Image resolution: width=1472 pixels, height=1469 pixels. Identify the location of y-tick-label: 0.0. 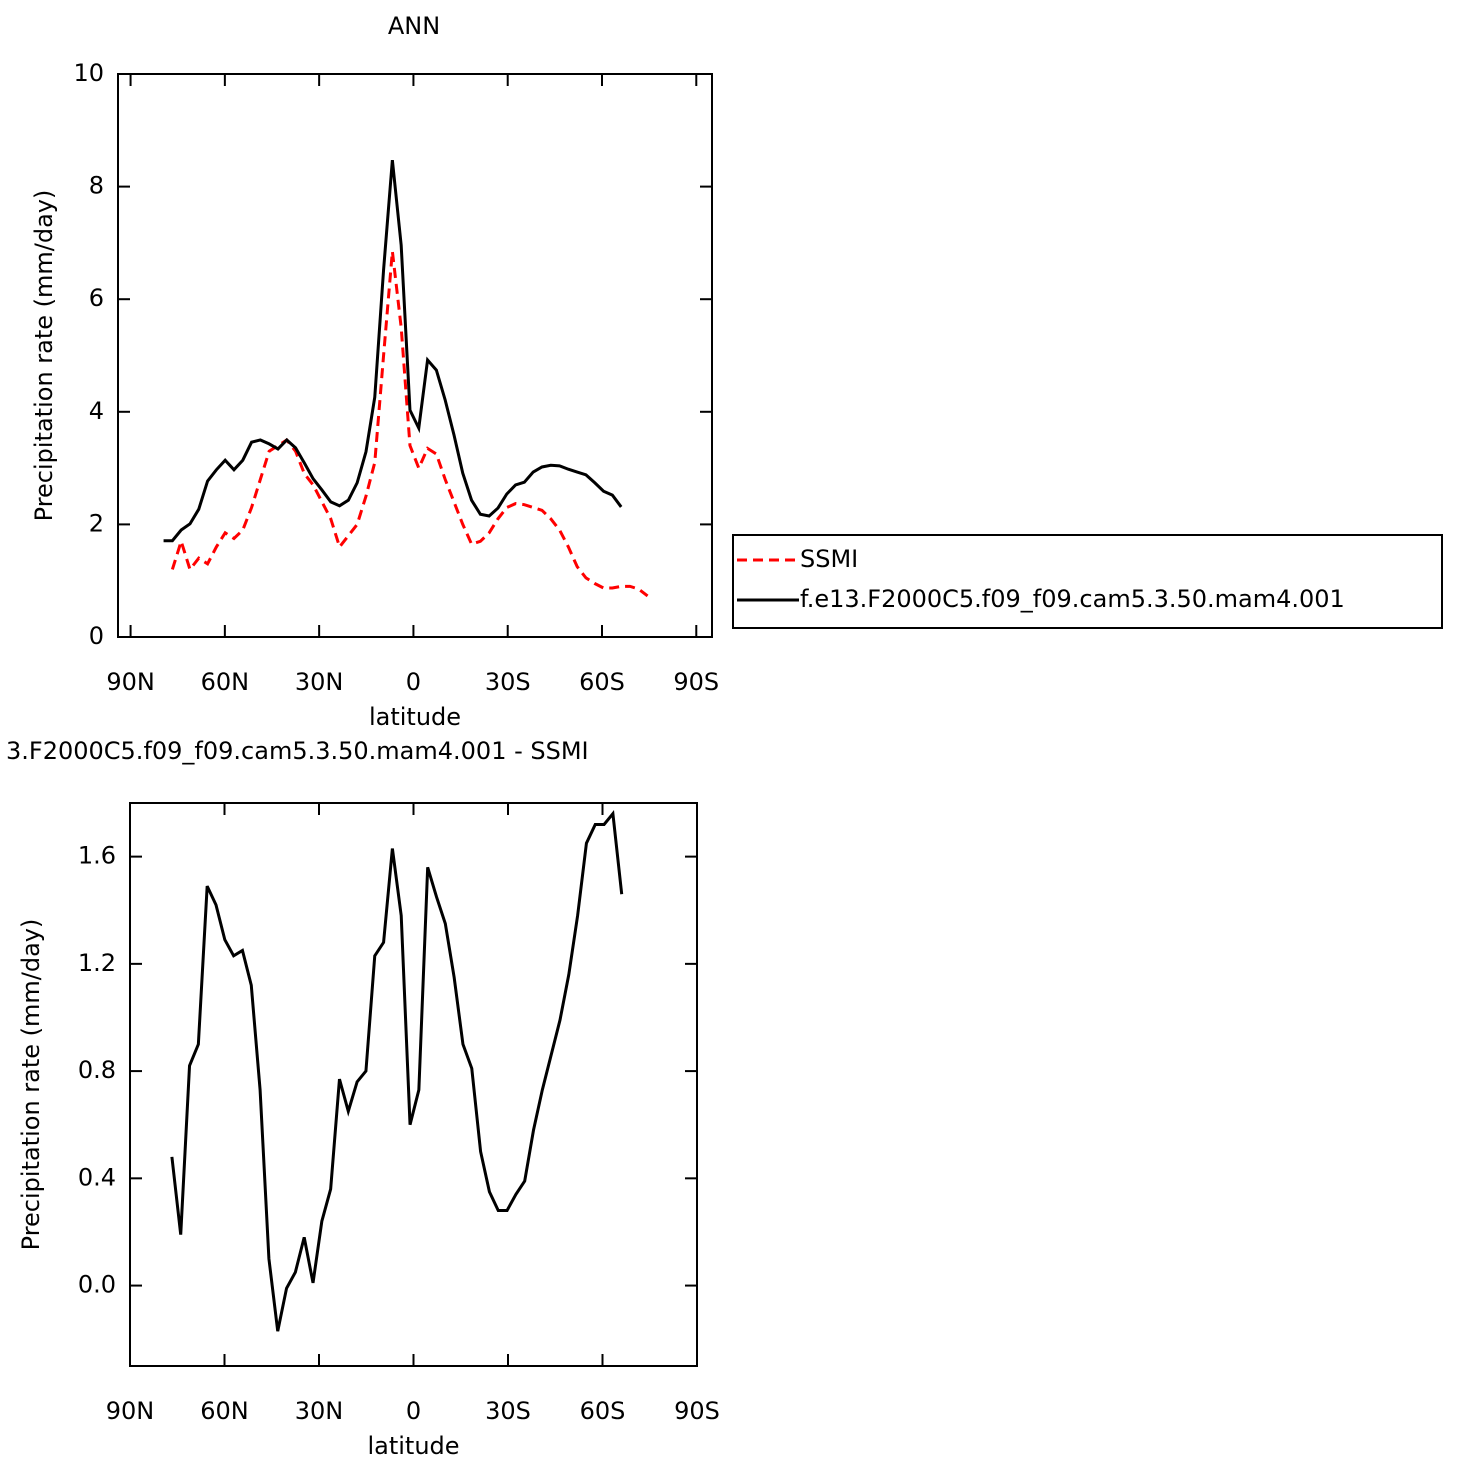
(97, 1285).